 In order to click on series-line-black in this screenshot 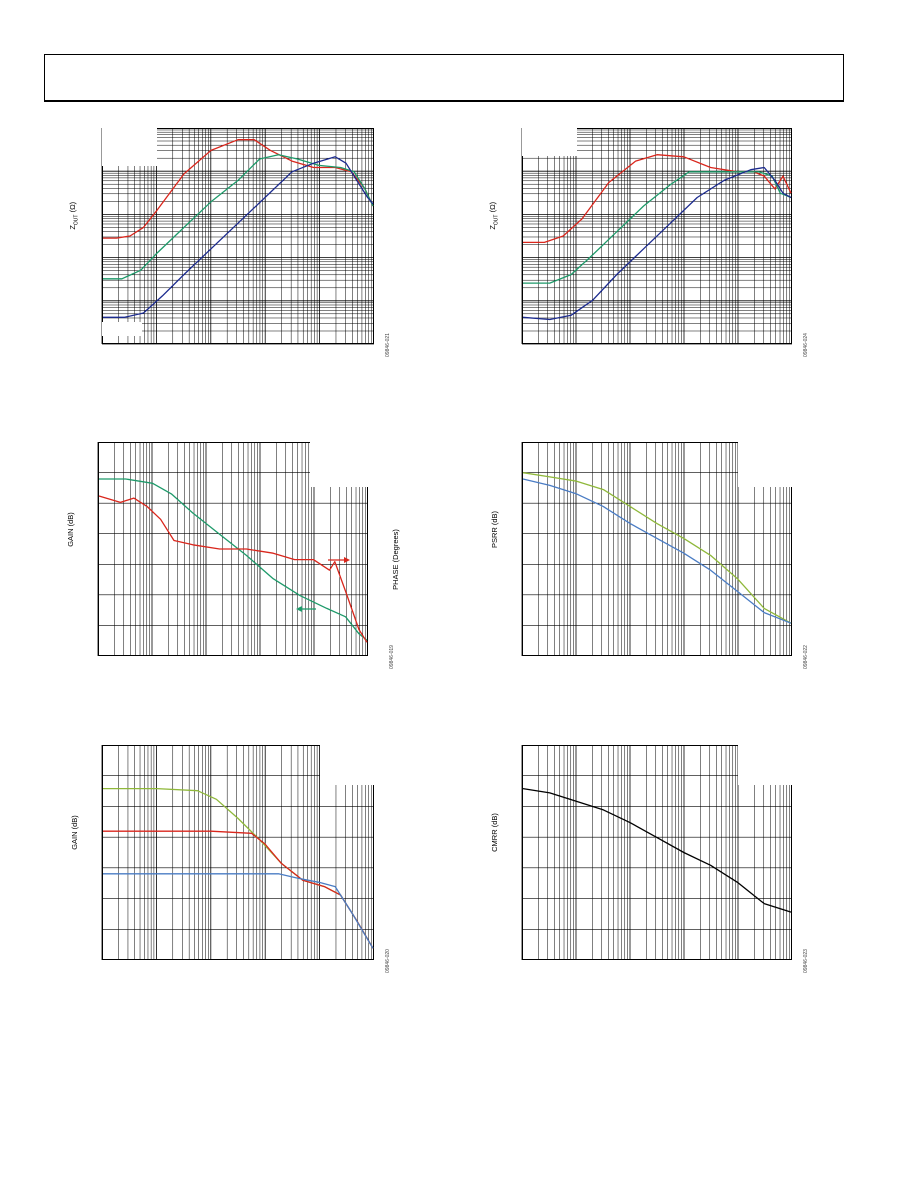, I will do `click(657, 850)`.